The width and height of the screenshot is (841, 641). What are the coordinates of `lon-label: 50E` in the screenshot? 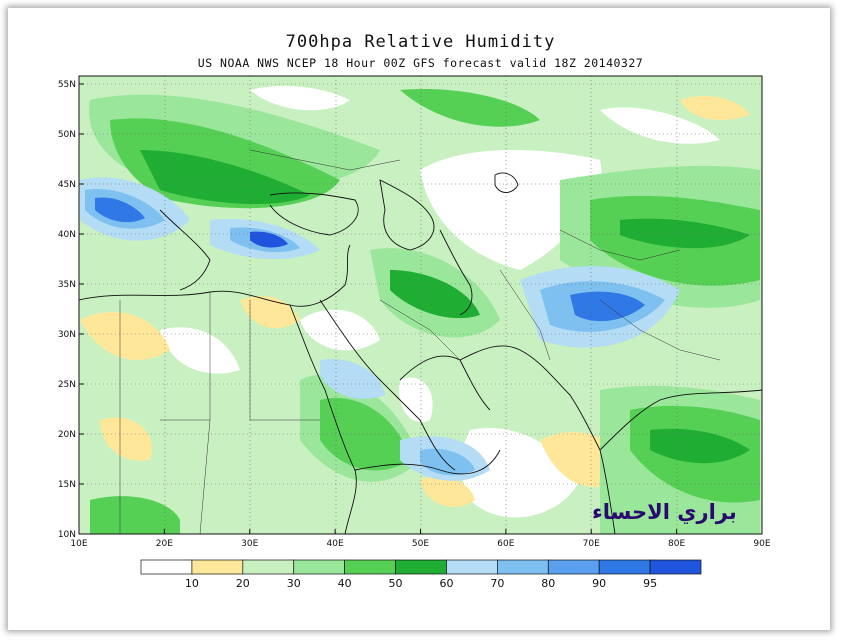 It's located at (420, 544).